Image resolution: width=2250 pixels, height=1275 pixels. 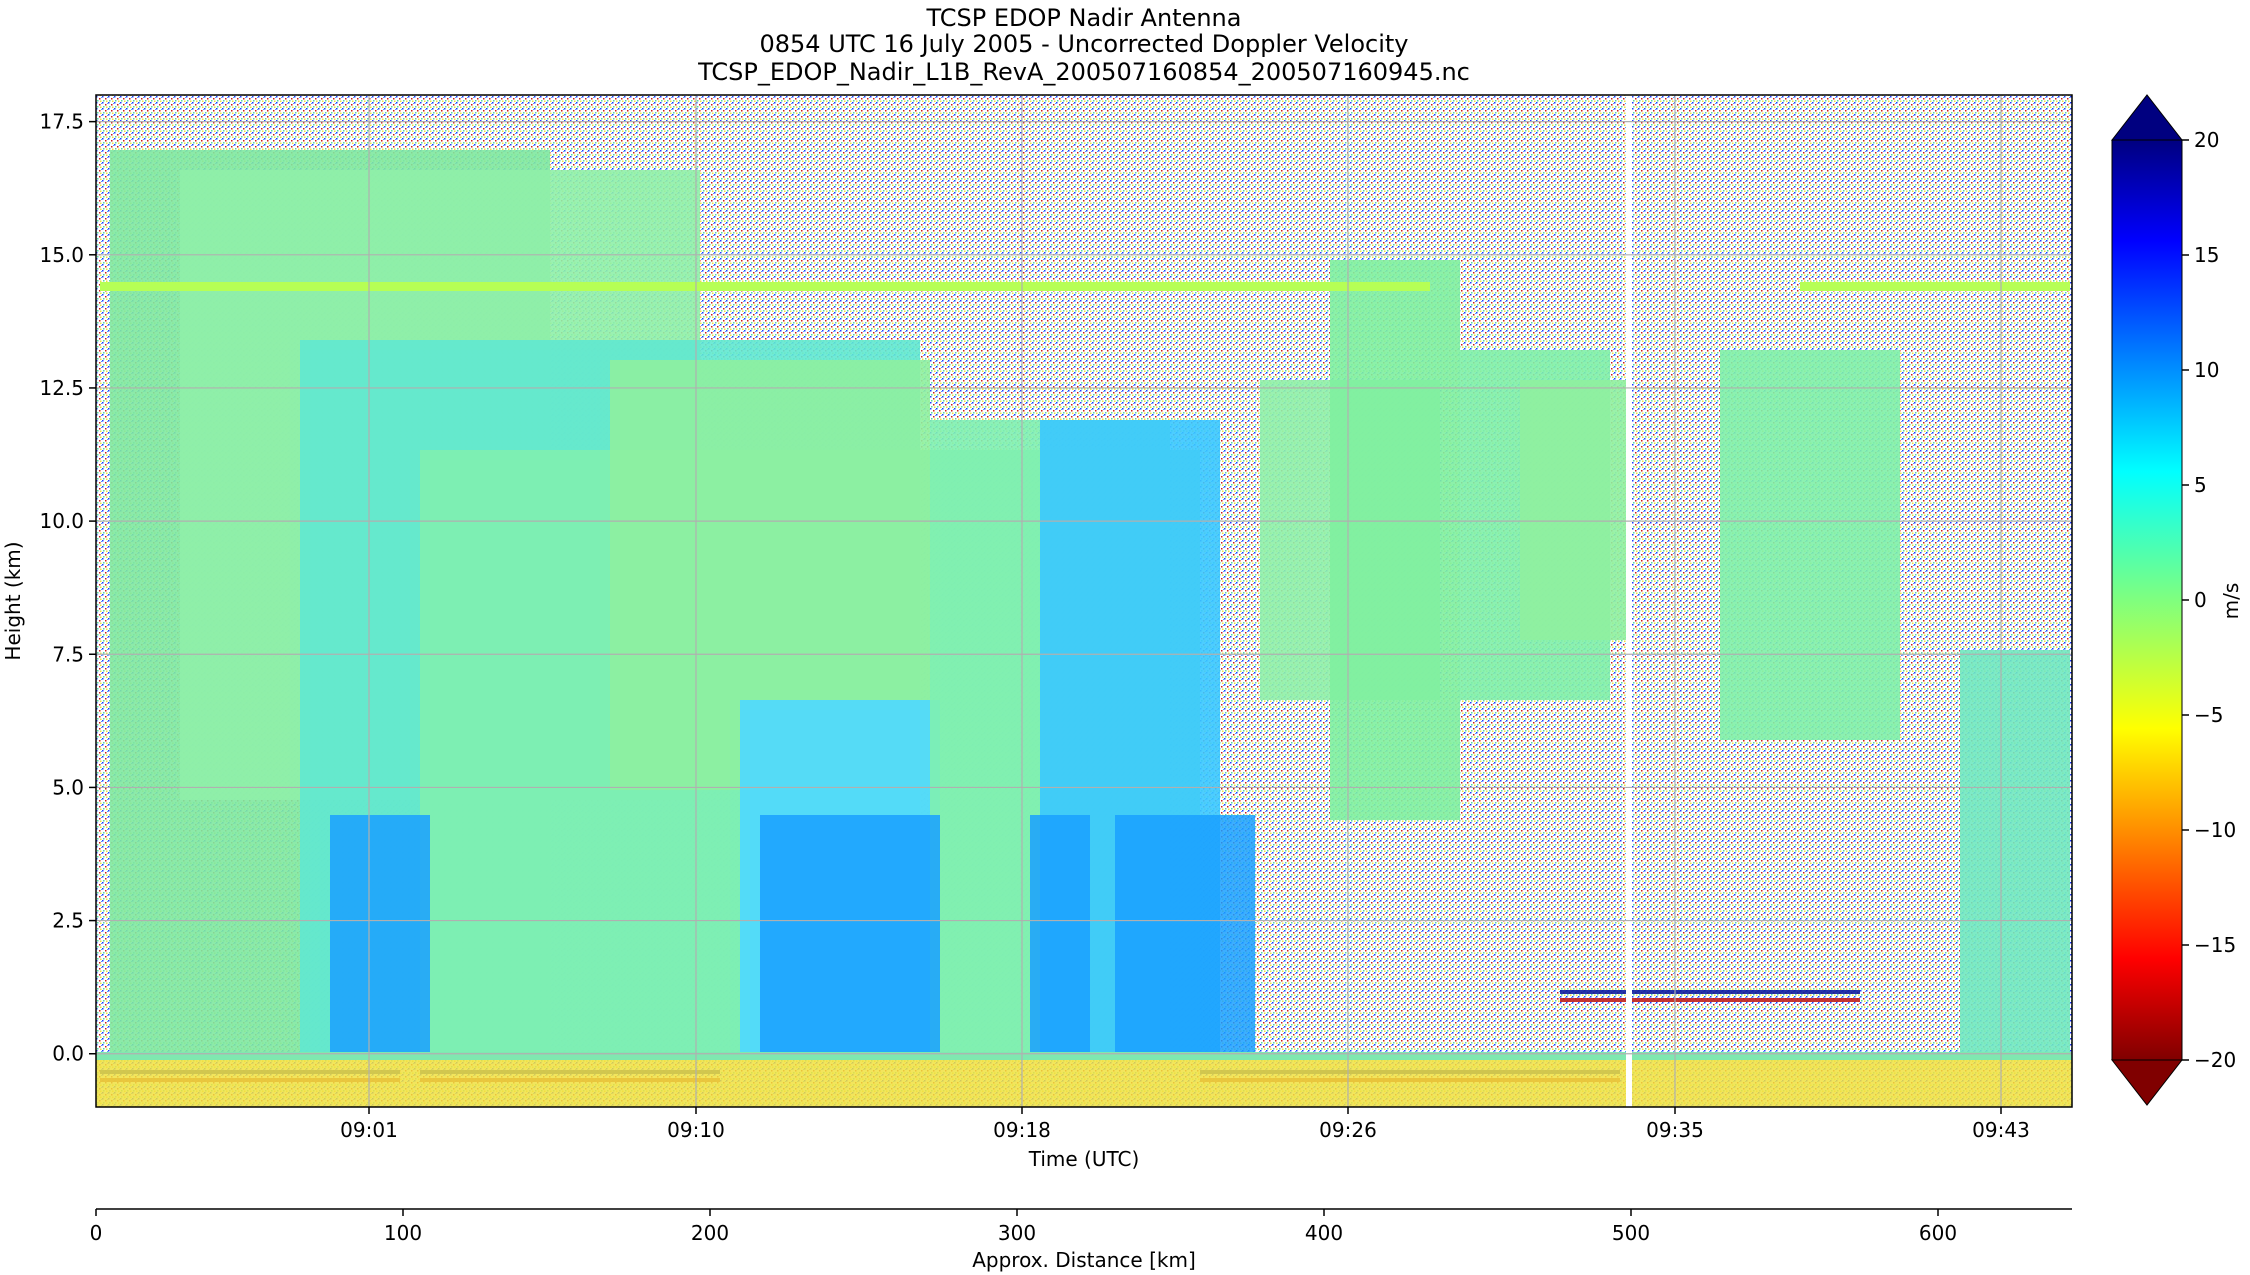 What do you see at coordinates (2215, 945) in the screenshot?
I see `colorbar-tick-label: −15` at bounding box center [2215, 945].